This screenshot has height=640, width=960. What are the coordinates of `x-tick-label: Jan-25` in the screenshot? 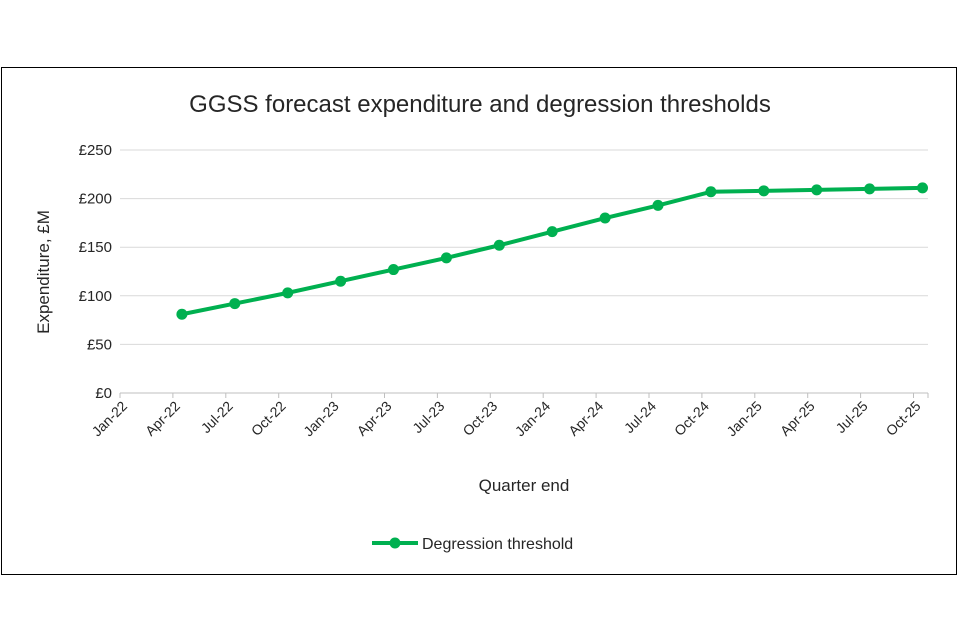 It's located at (744, 419).